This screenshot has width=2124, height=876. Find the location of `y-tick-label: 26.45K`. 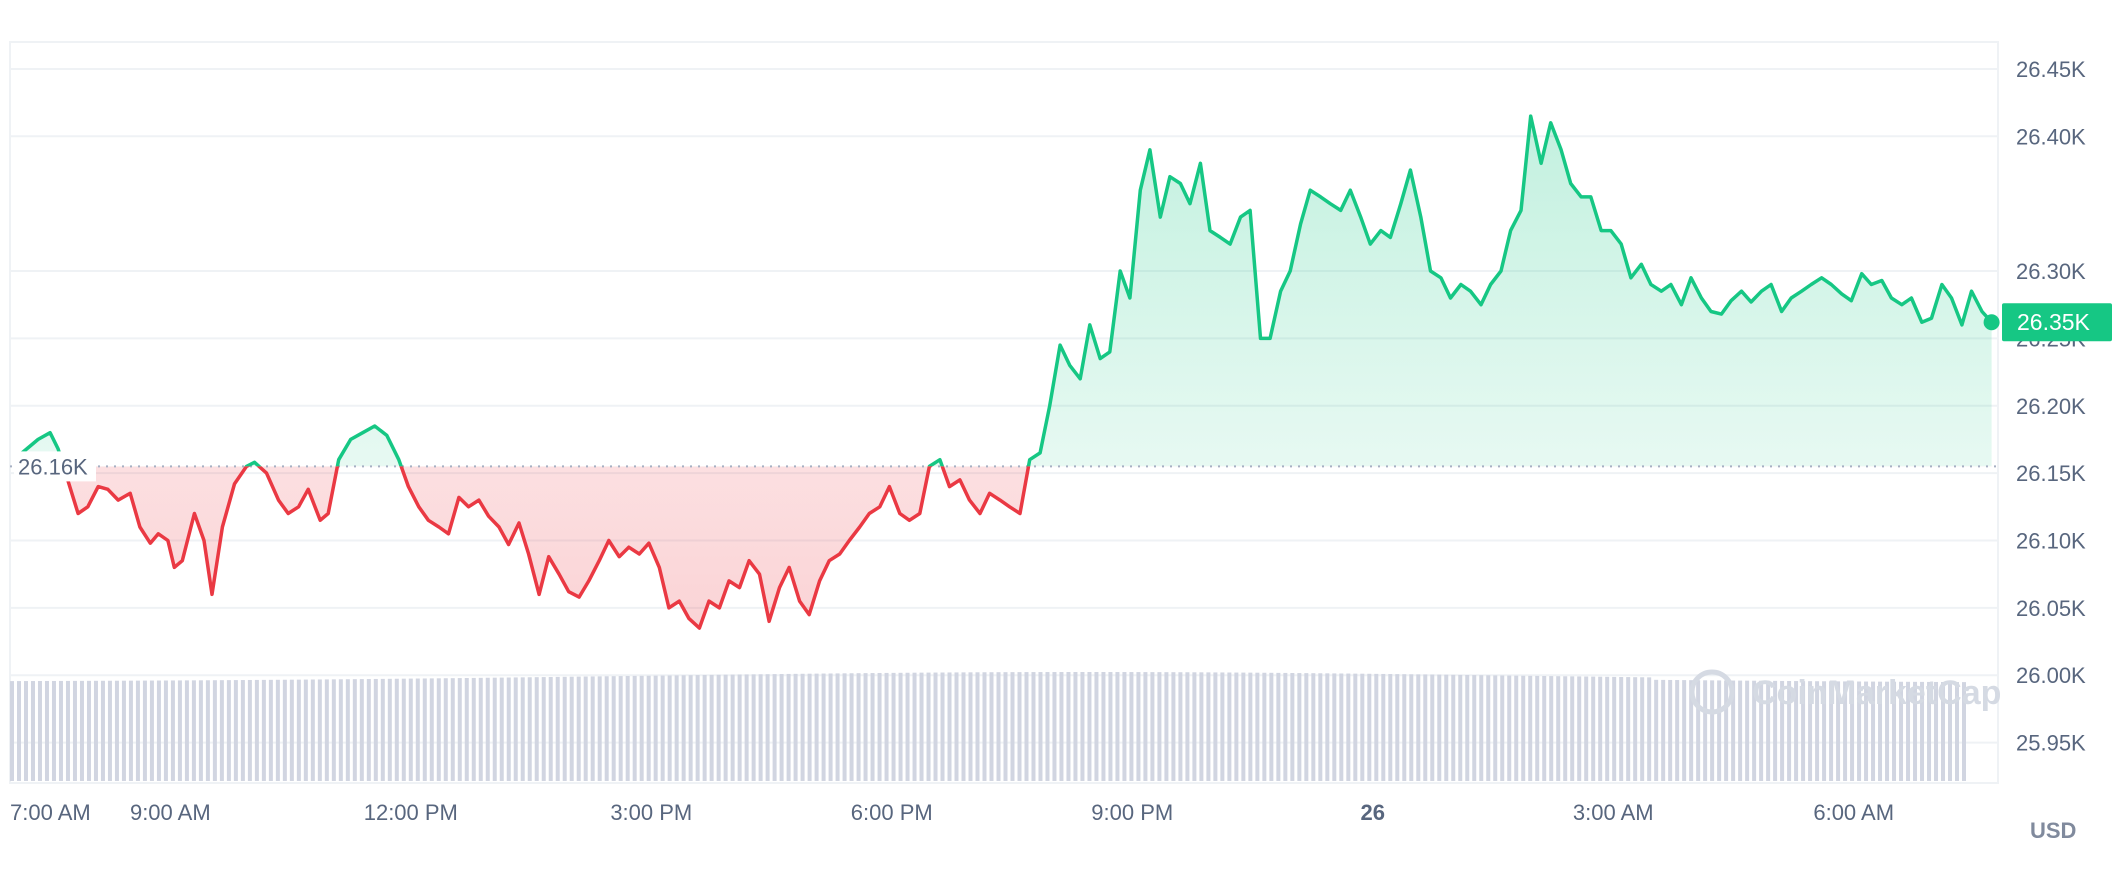

y-tick-label: 26.45K is located at coordinates (2051, 69).